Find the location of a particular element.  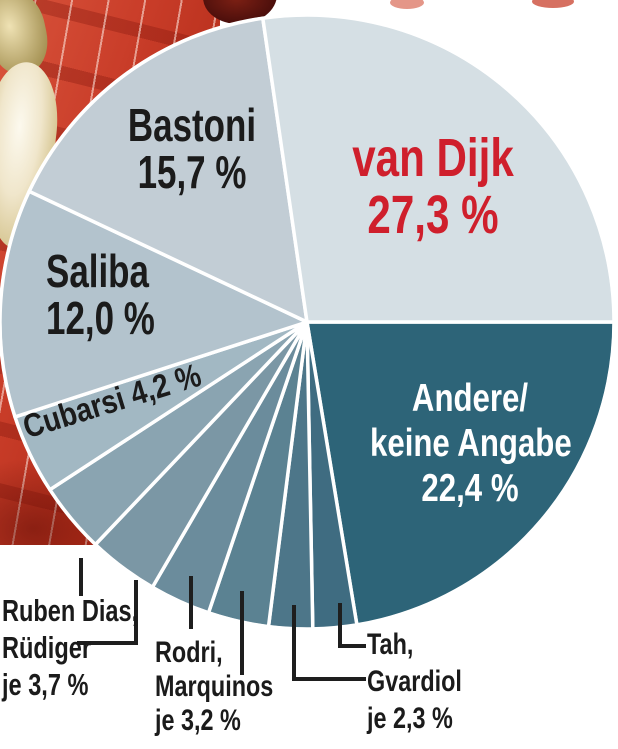

andere-line1: Andere/ is located at coordinates (470, 398).